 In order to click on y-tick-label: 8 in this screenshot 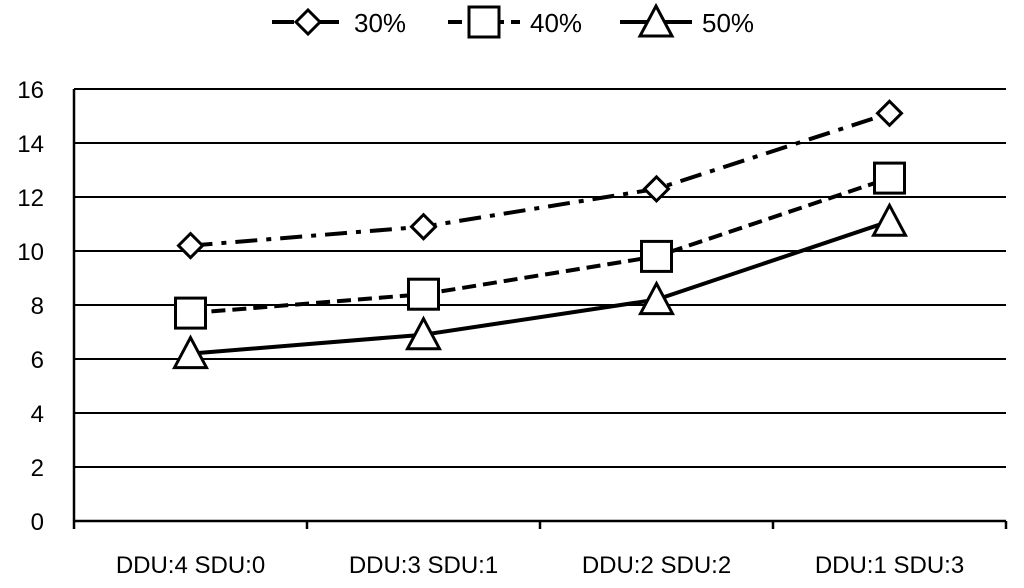, I will do `click(37, 306)`.